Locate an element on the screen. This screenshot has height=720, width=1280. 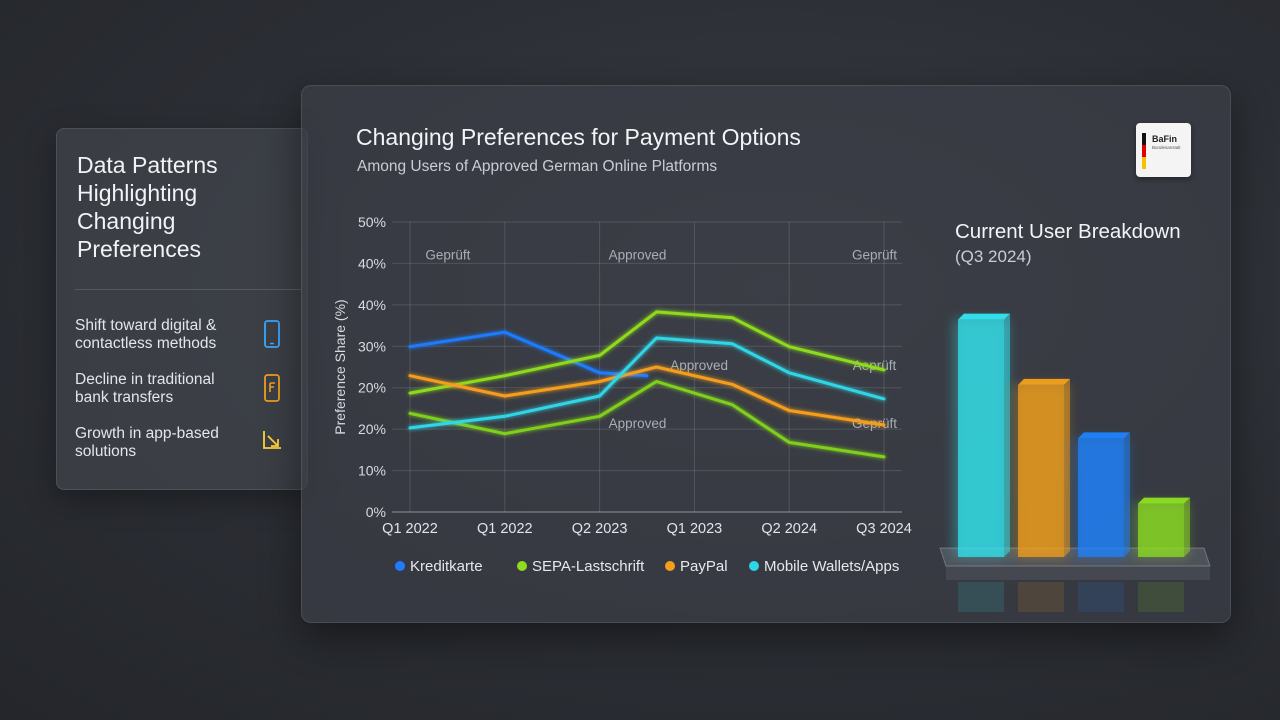
smartphone-icon is located at coordinates (272, 334).